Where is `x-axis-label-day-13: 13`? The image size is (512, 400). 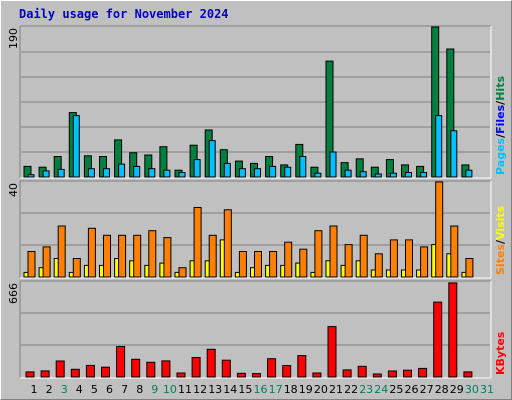 x-axis-label-day-13: 13 is located at coordinates (215, 389).